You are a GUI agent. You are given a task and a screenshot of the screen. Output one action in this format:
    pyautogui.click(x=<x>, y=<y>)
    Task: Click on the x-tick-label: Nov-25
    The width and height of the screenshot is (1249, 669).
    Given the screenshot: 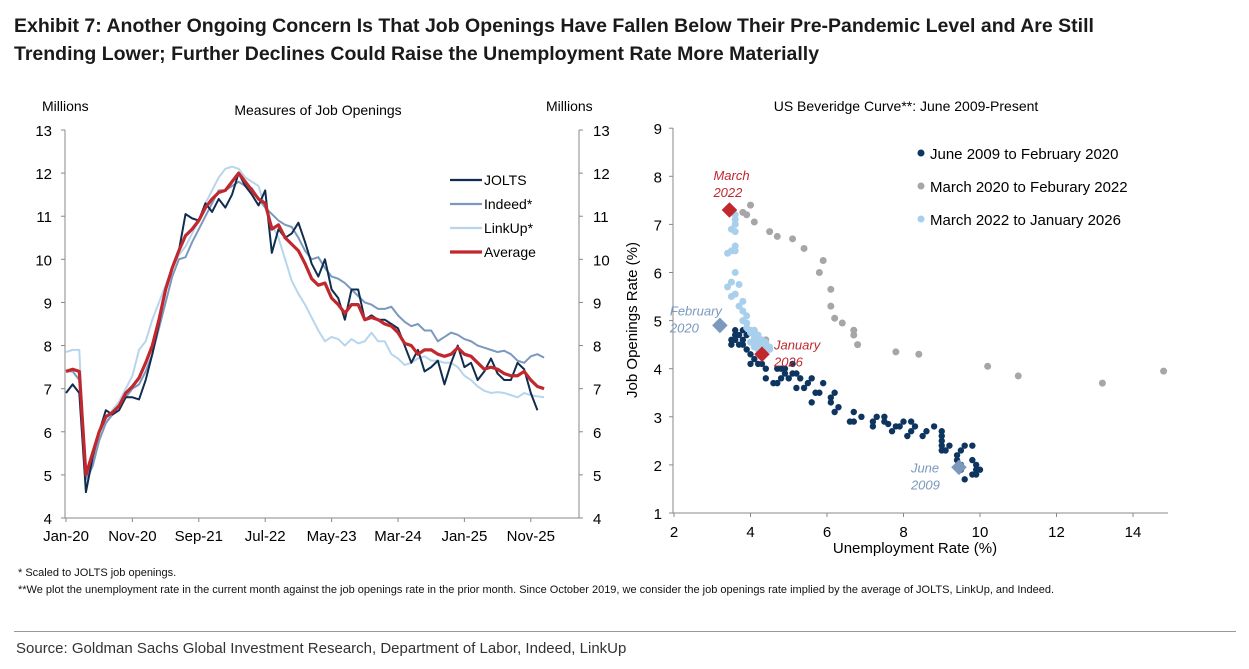 What is the action you would take?
    pyautogui.click(x=531, y=536)
    